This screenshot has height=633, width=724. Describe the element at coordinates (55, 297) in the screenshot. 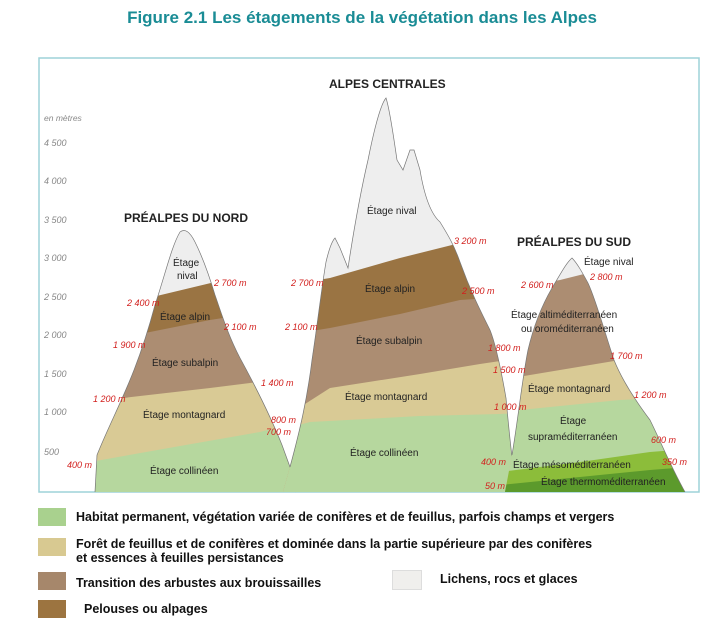

I see `y-tick: 2 500` at that location.